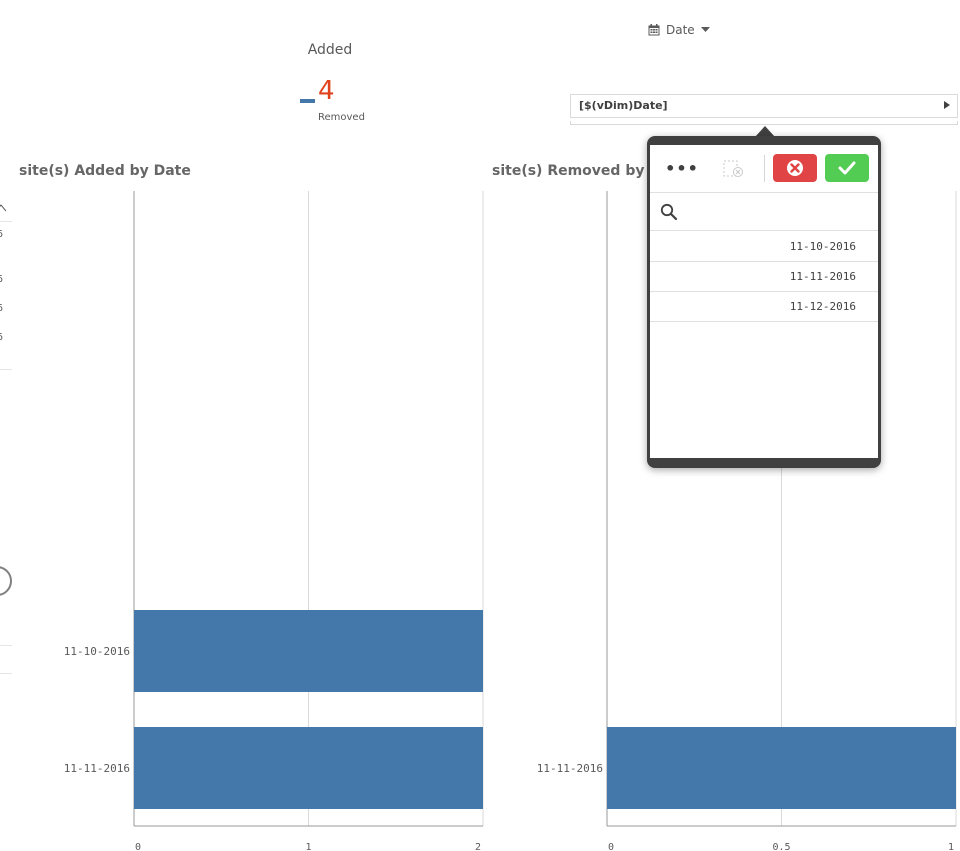  I want to click on sort-caret-icon, so click(3, 208).